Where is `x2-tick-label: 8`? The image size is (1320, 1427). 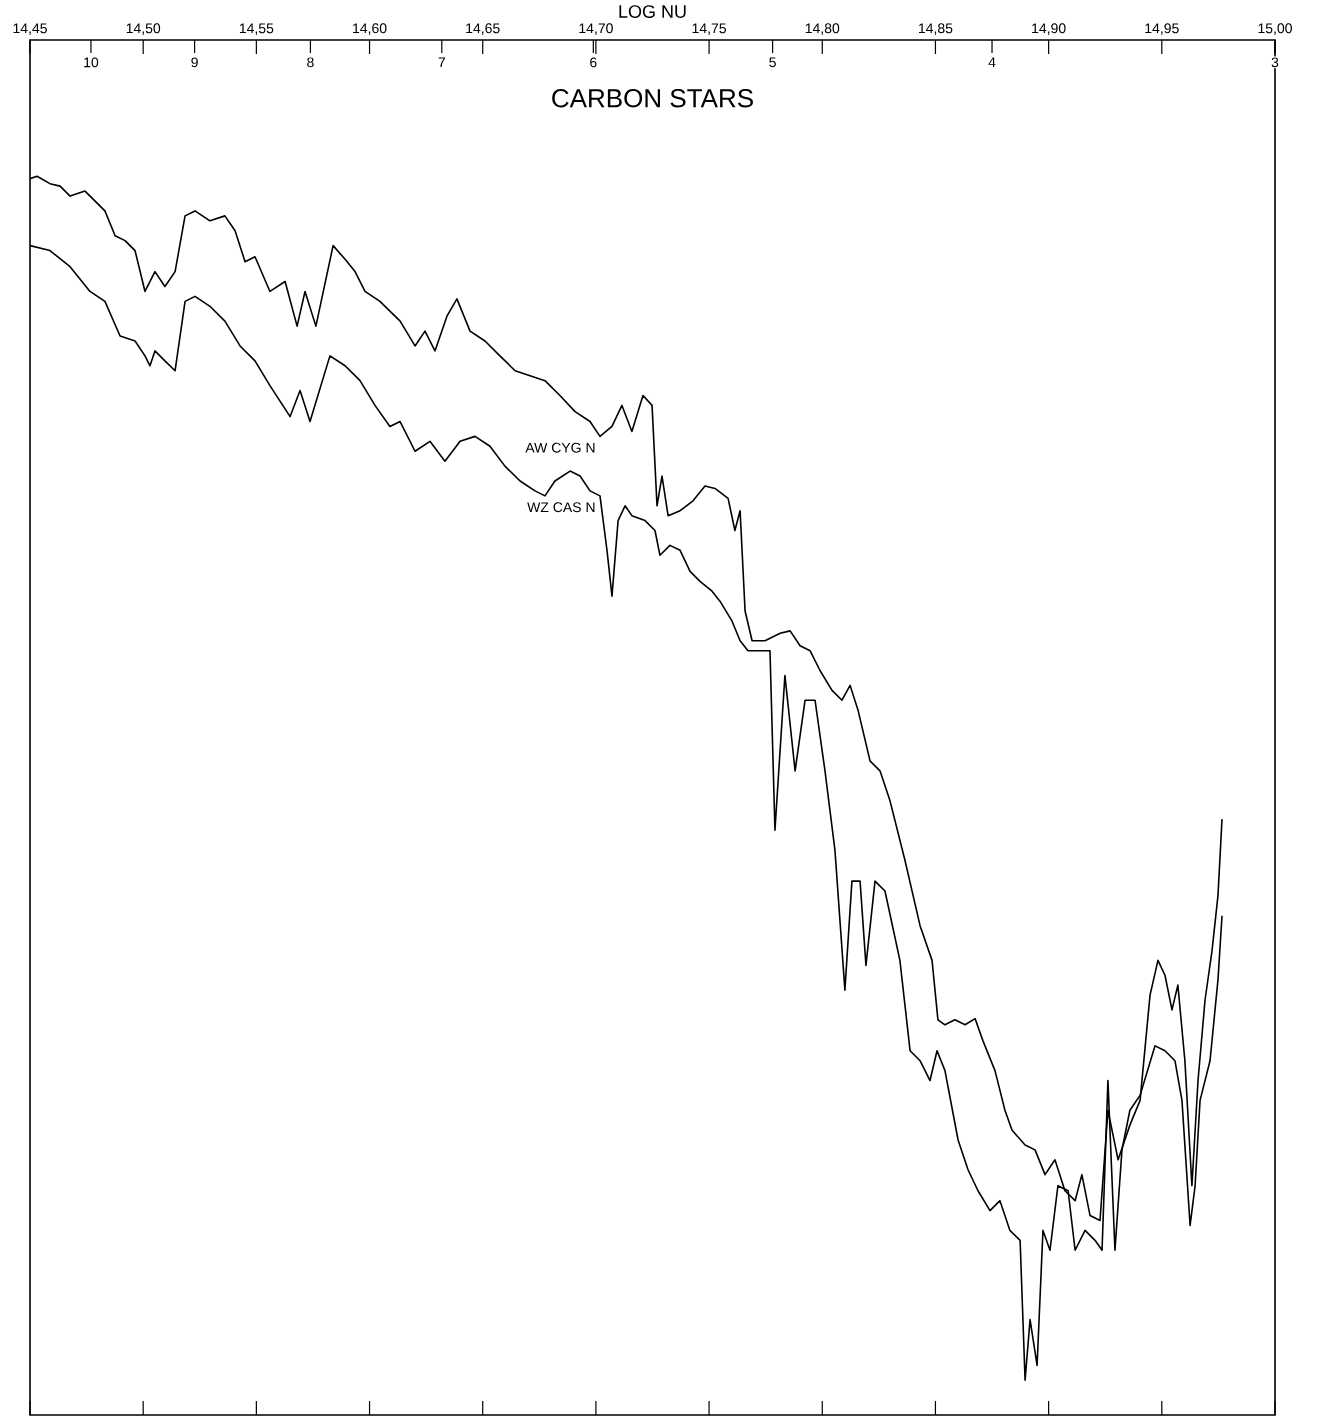
x2-tick-label: 8 is located at coordinates (310, 62).